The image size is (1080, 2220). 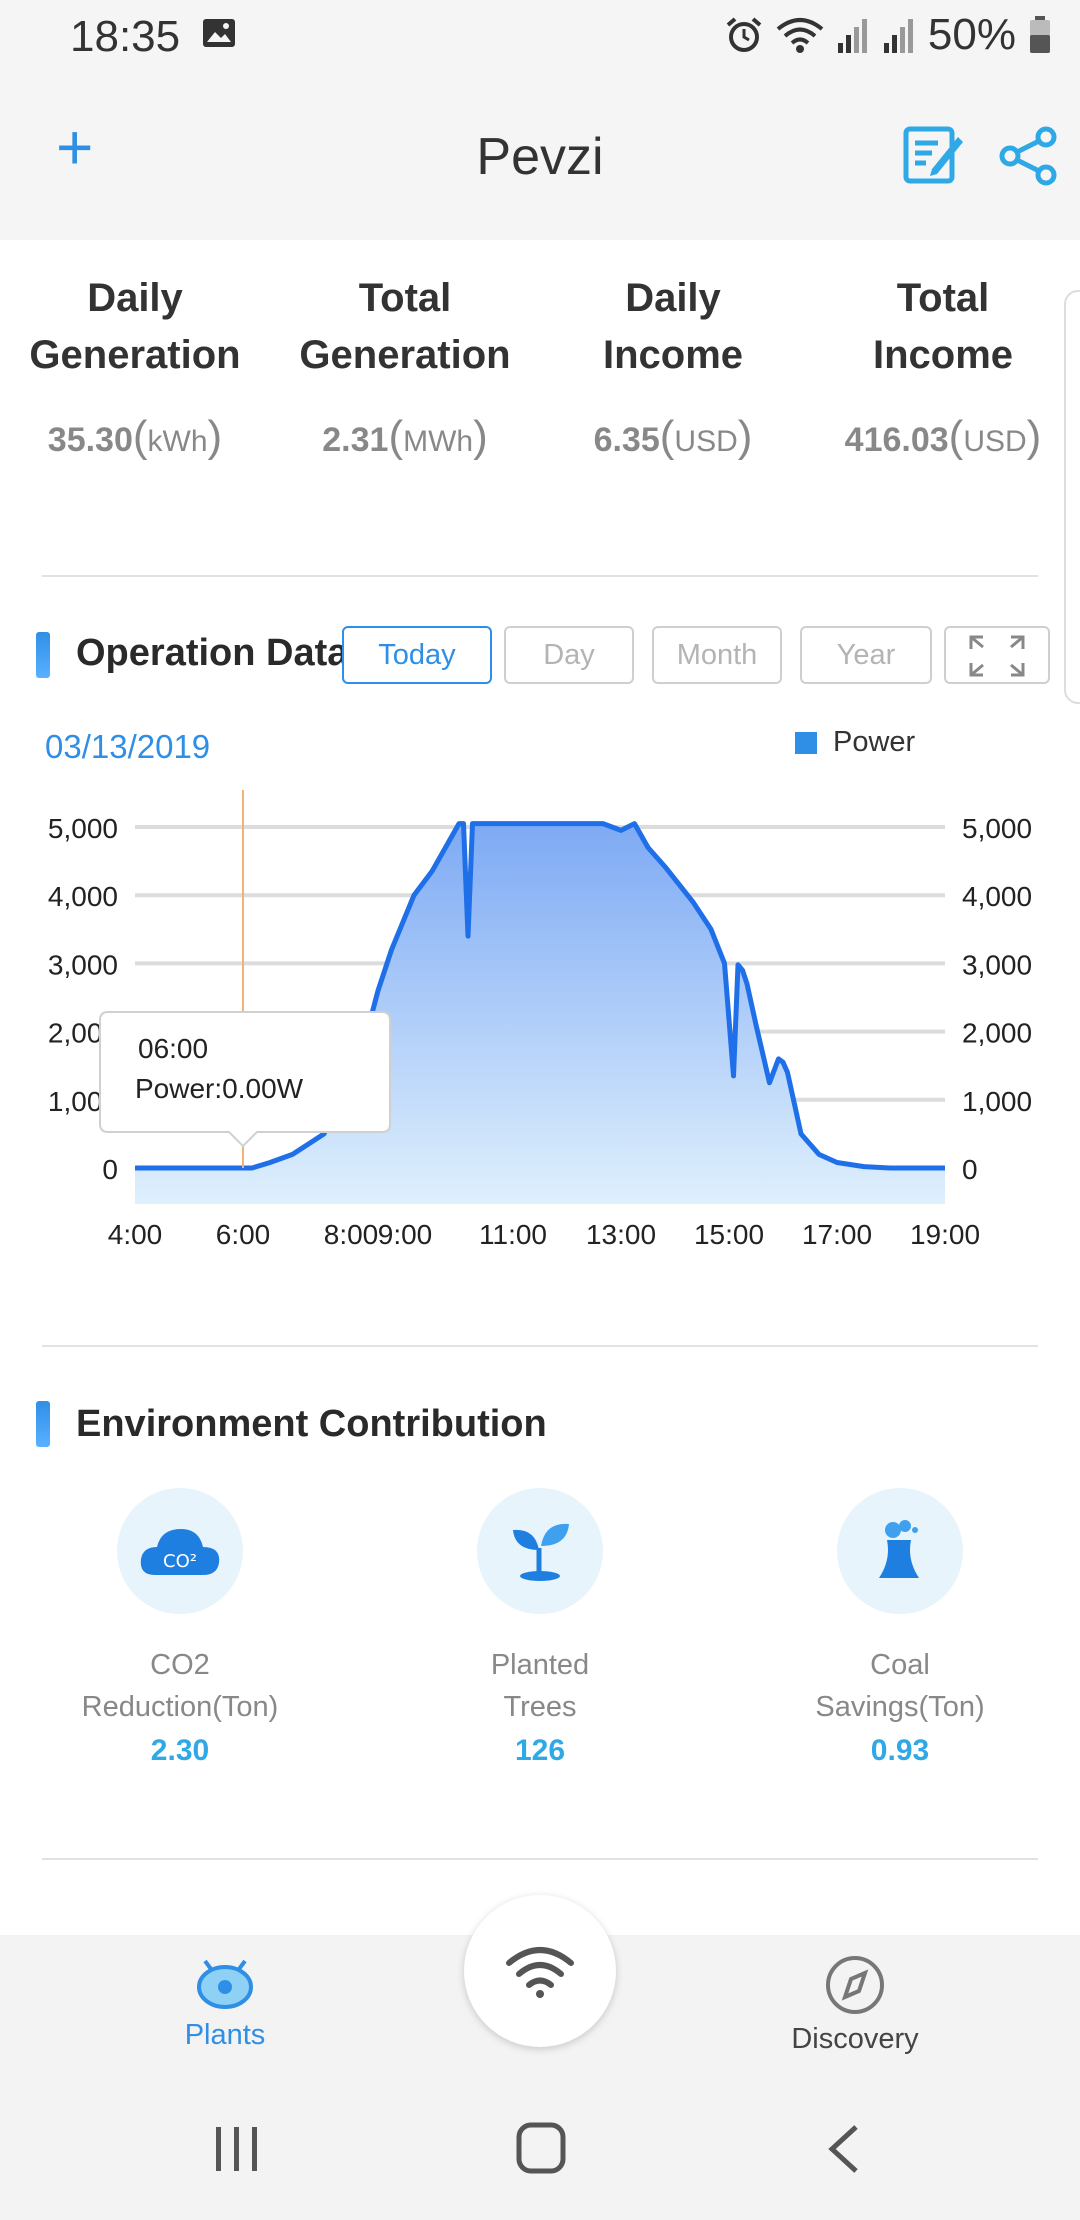 I want to click on env-label: Coal Savings(Ton), so click(x=900, y=1686).